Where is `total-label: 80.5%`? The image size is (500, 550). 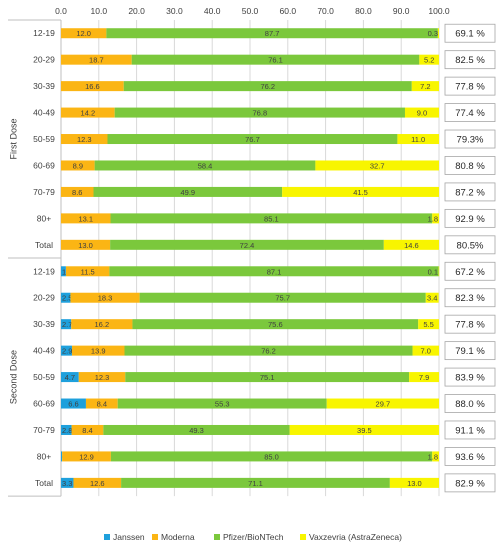
total-label: 80.5% is located at coordinates (470, 245).